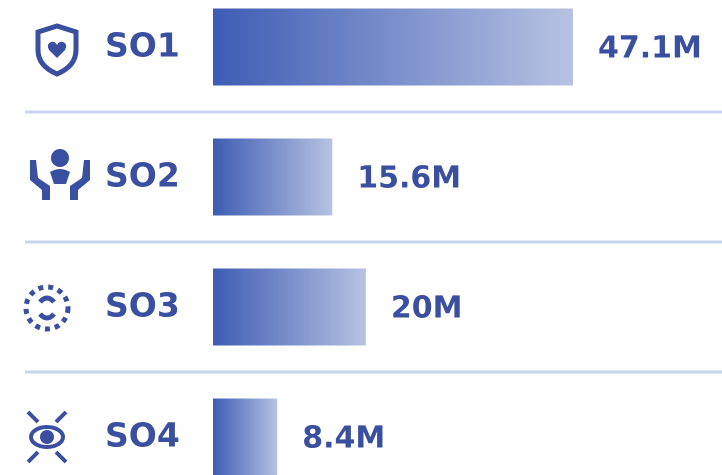 This screenshot has width=722, height=475. I want to click on icon-focus, so click(47, 437).